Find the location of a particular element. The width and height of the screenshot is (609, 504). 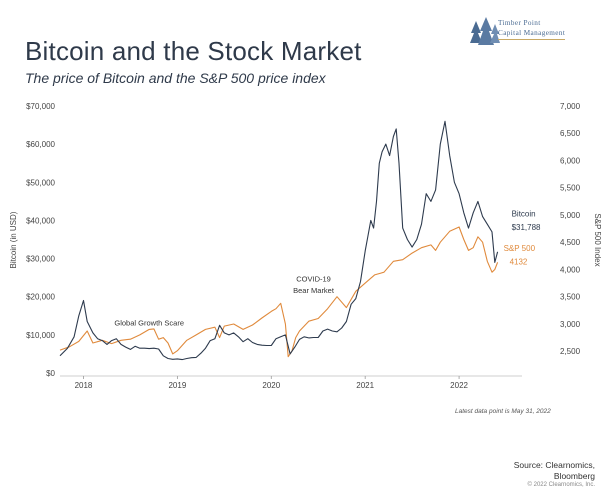

y-tick-label-right: 4,500 is located at coordinates (570, 242).